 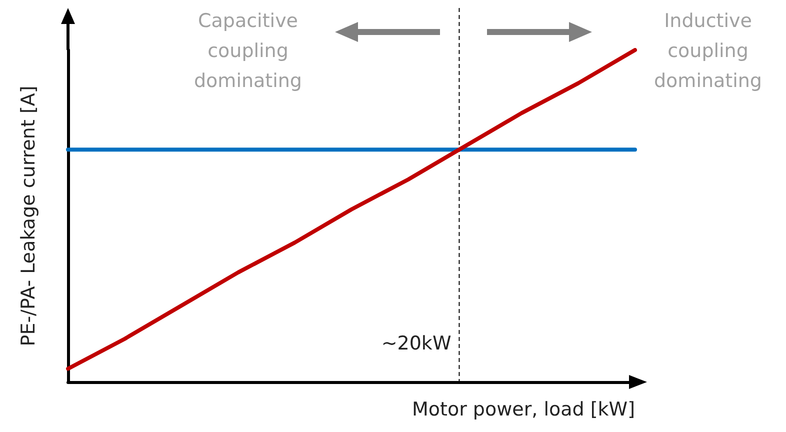 What do you see at coordinates (248, 51) in the screenshot?
I see `annotation: Capacitive coupling dominating` at bounding box center [248, 51].